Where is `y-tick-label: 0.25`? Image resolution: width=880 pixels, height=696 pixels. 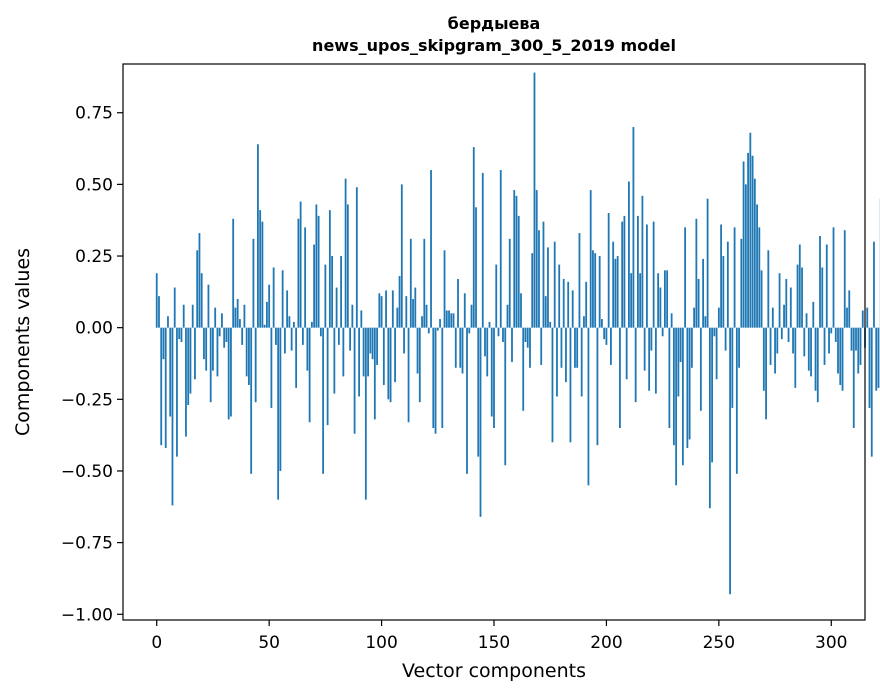
y-tick-label: 0.25 is located at coordinates (94, 257).